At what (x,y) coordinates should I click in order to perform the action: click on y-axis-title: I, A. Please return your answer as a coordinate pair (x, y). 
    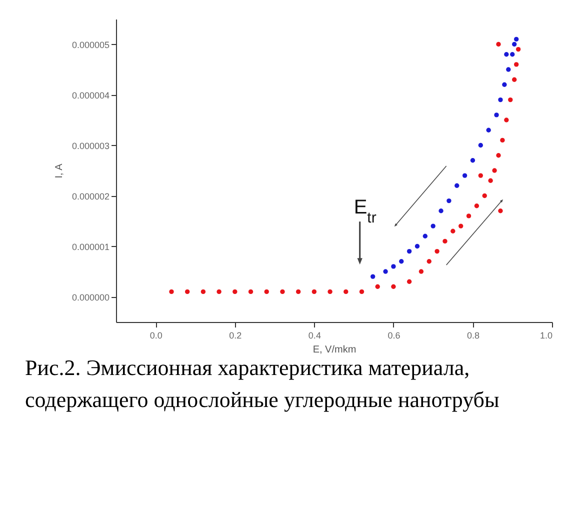
    Looking at the image, I should click on (59, 170).